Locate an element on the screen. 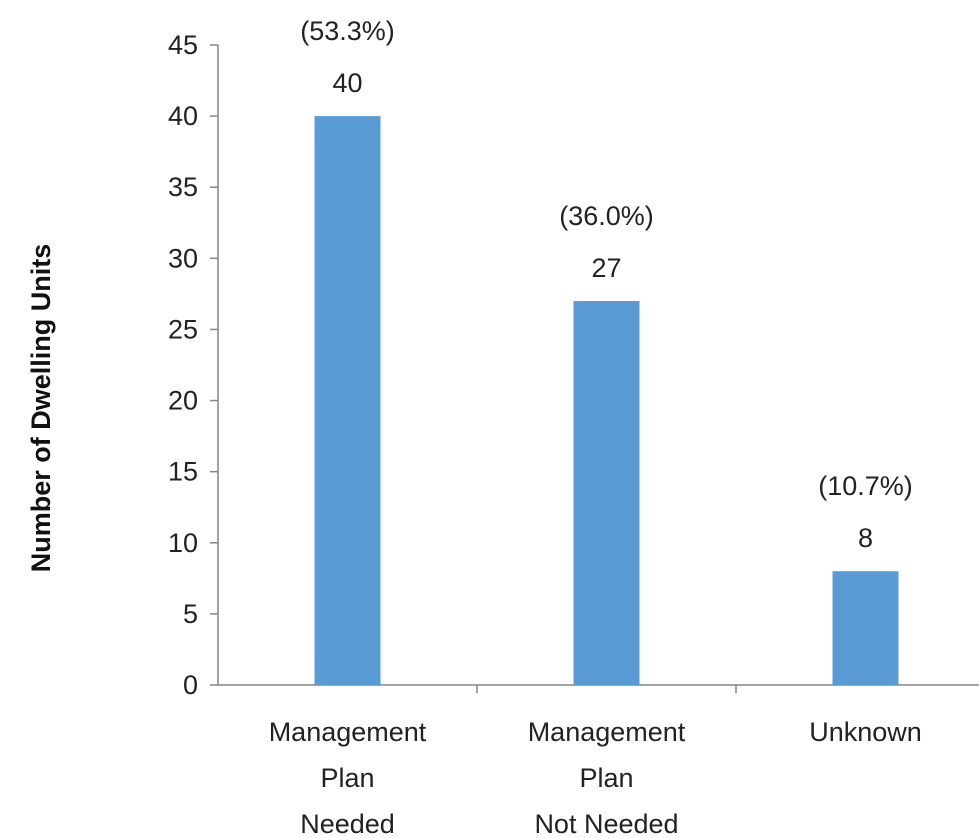  y-tick-label: 5 is located at coordinates (190, 614).